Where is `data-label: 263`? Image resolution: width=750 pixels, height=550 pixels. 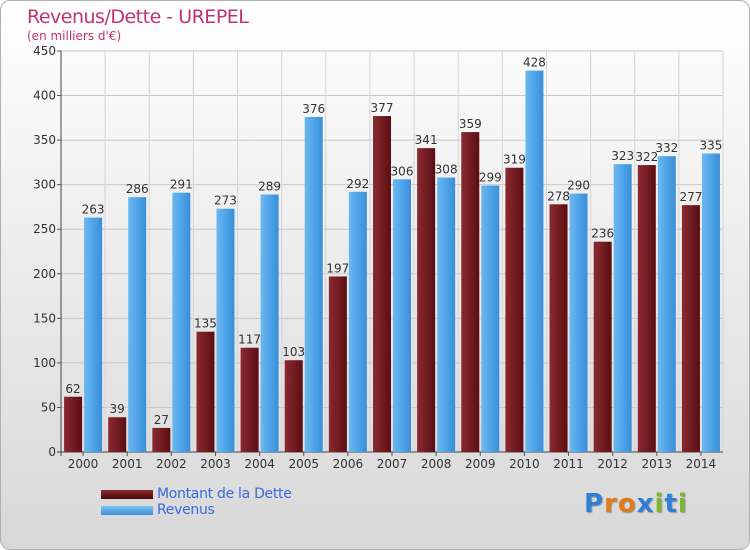 data-label: 263 is located at coordinates (93, 210).